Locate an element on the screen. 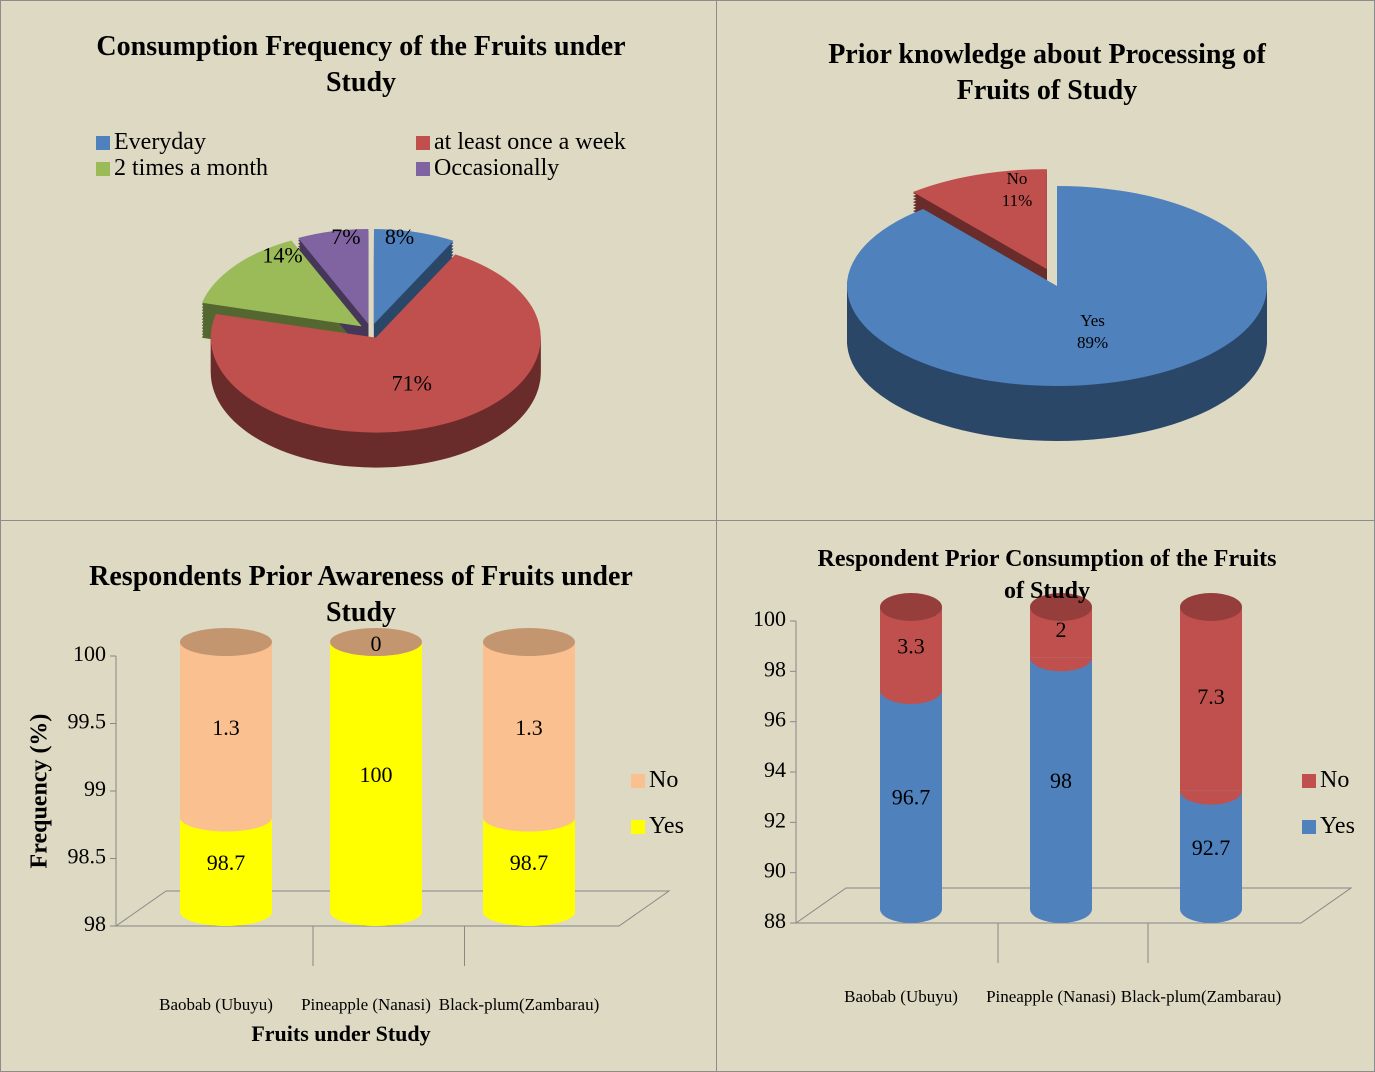 The width and height of the screenshot is (1375, 1072). slice-label: 71% is located at coordinates (412, 383).